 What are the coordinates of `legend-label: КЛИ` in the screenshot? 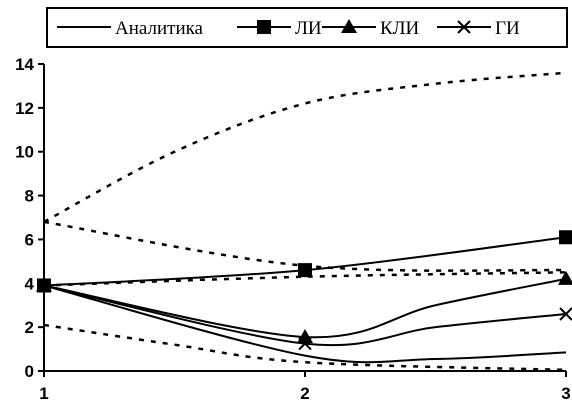 It's located at (400, 28).